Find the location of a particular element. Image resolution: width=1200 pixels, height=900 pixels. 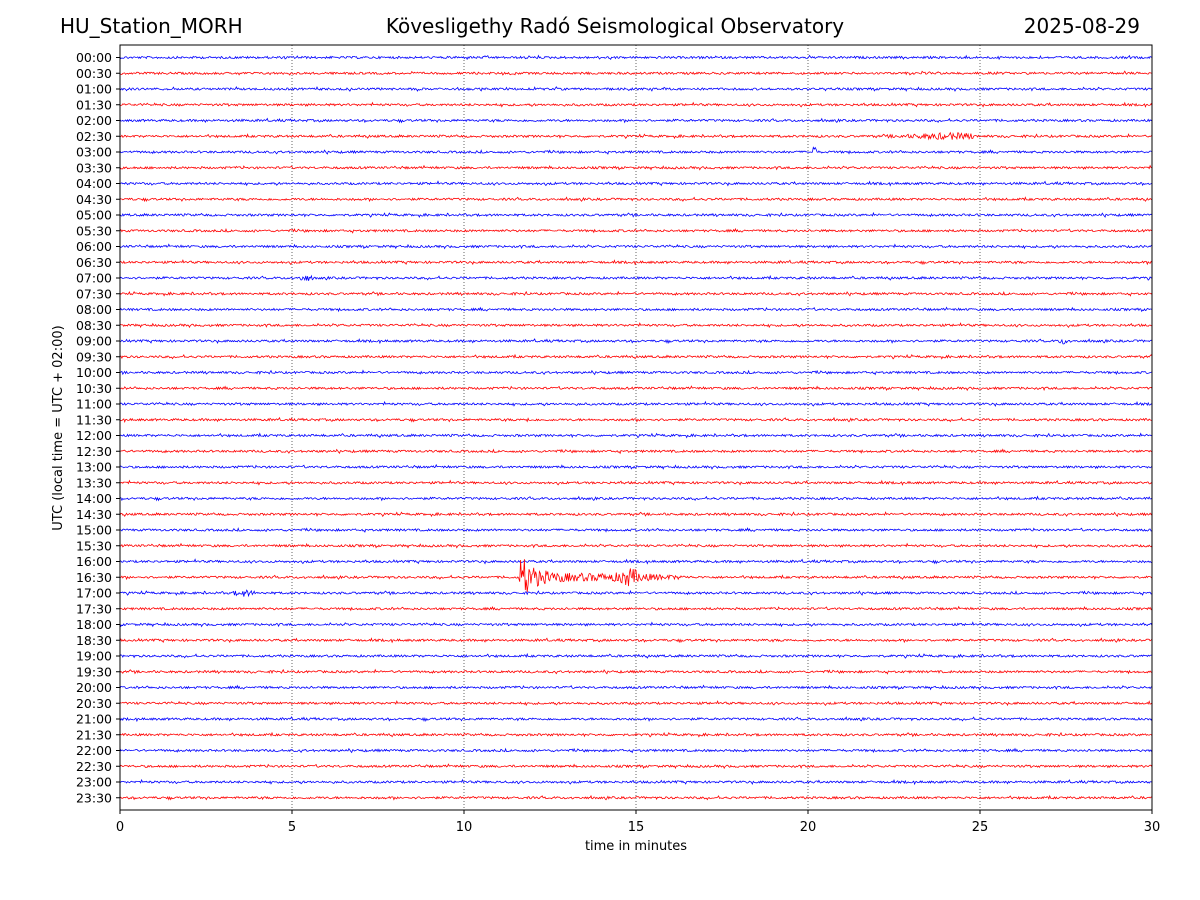

x-tick-label: 0 is located at coordinates (120, 827).